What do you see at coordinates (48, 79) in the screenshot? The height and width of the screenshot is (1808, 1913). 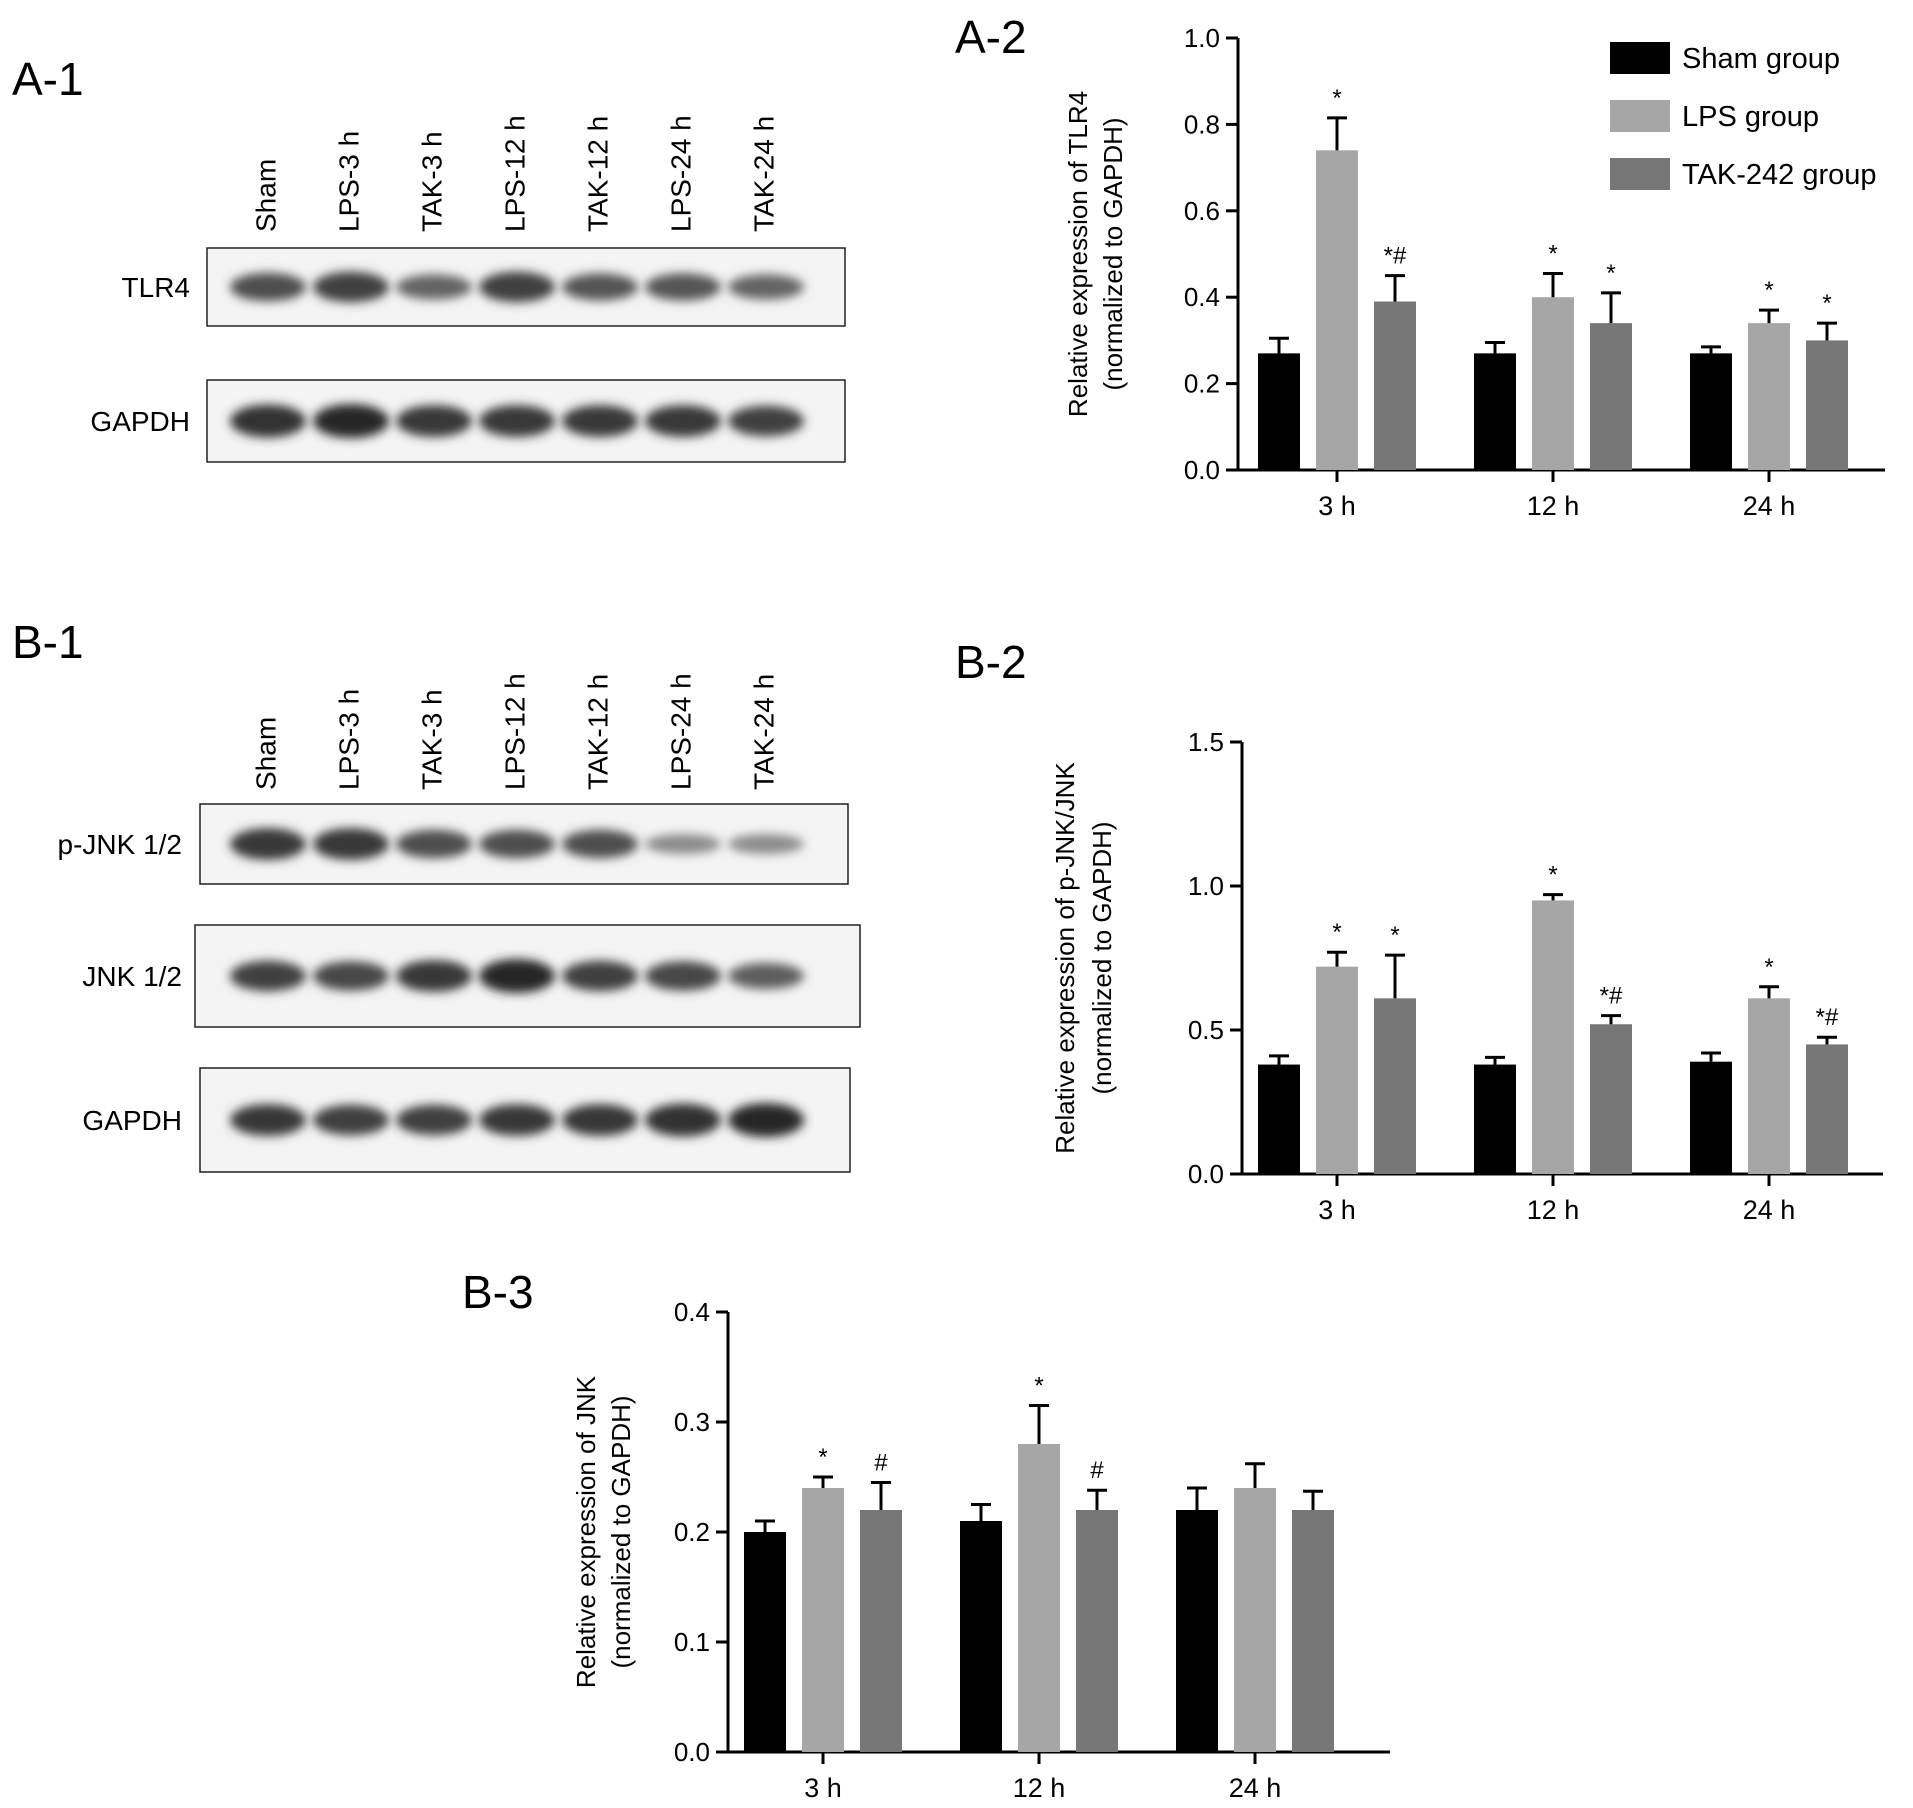 I see `panel-label-a1: A-1` at bounding box center [48, 79].